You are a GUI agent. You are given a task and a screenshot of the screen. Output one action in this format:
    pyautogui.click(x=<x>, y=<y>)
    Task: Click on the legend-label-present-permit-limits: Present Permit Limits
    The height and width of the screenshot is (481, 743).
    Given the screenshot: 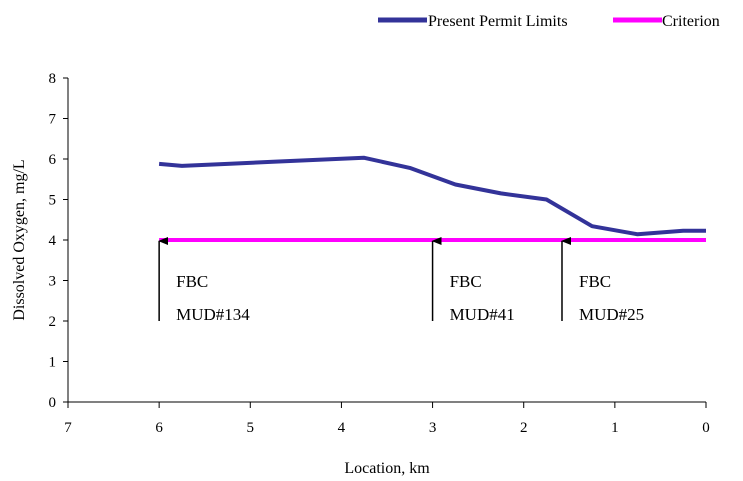 What is the action you would take?
    pyautogui.click(x=498, y=21)
    